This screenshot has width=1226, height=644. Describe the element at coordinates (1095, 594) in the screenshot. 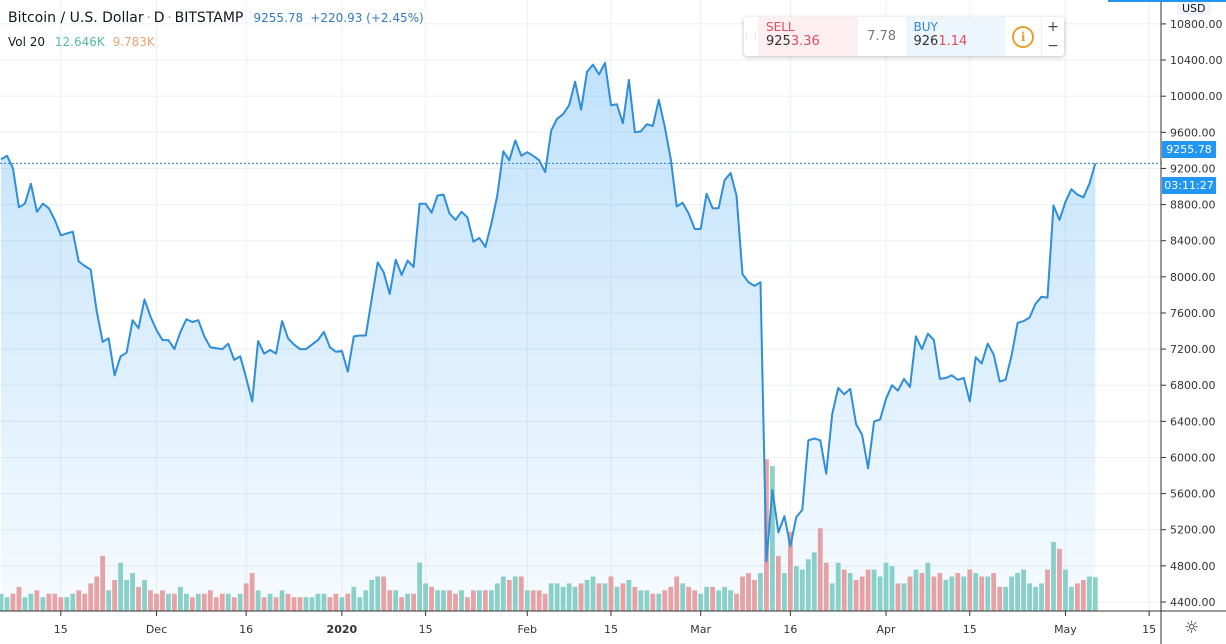

I see `volume-bar` at that location.